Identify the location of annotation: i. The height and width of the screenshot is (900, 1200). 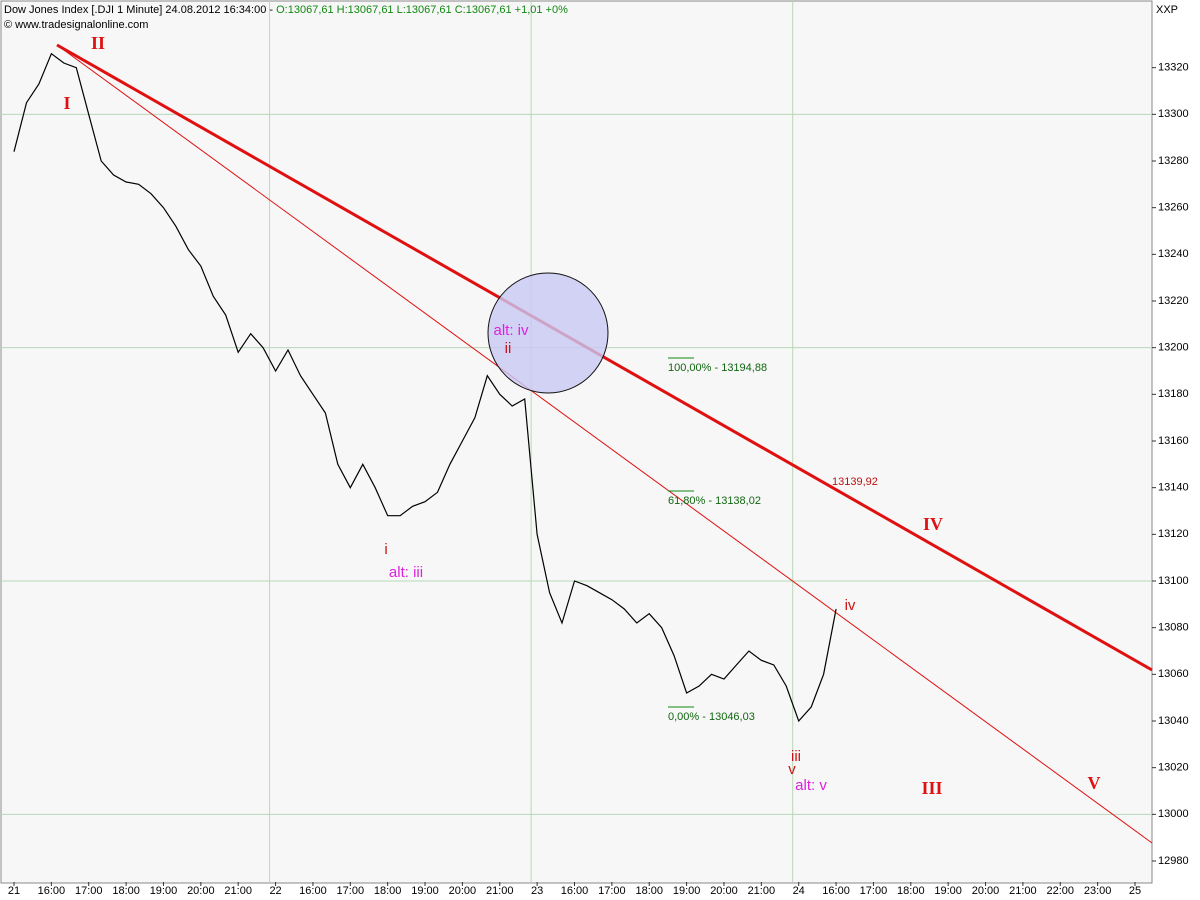
(385, 549).